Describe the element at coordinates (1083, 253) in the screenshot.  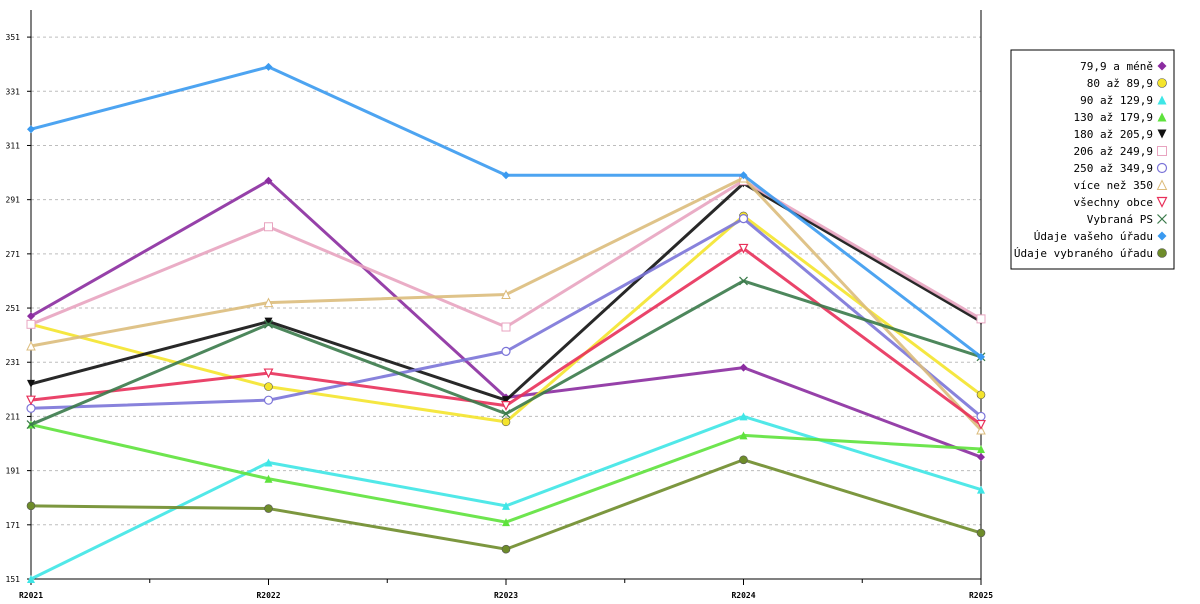
I see `legend-label: Údaje vybraného úřadu` at that location.